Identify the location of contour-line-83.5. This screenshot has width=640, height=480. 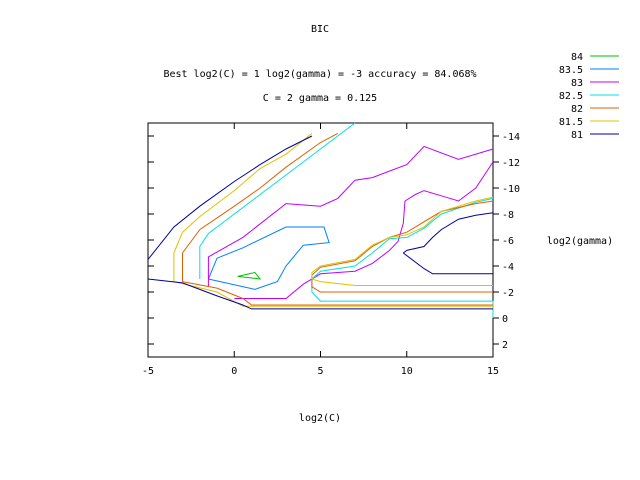
(268, 258).